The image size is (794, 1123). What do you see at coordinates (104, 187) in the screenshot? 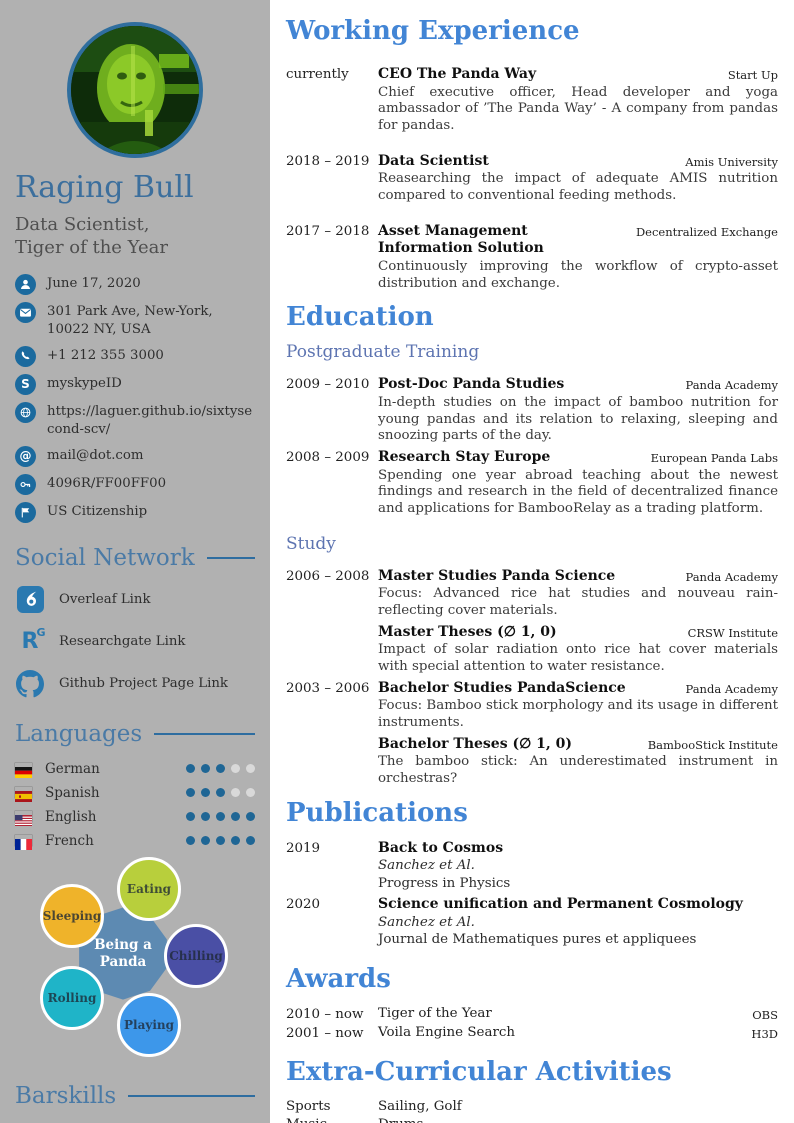
I see `person-name: Raging Bull` at bounding box center [104, 187].